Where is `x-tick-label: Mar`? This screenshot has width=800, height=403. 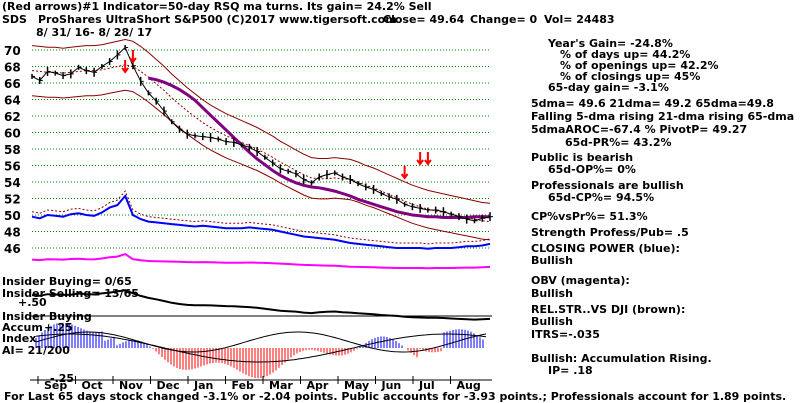
x-tick-label: Mar is located at coordinates (281, 385).